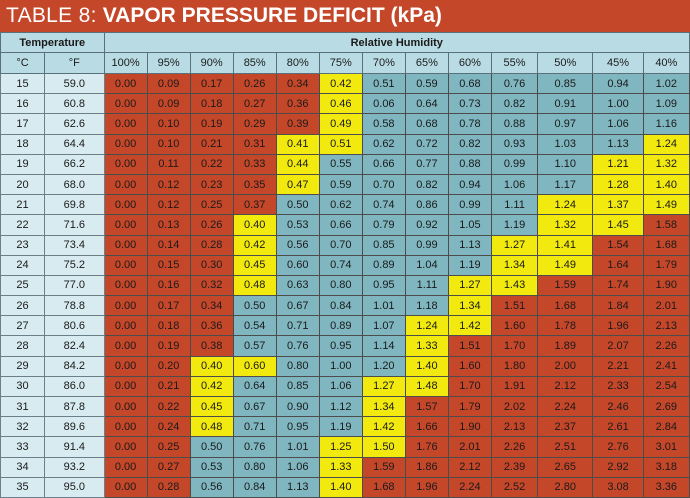 This screenshot has height=498, width=690. Describe the element at coordinates (211, 406) in the screenshot. I see `vpd-cell: 0.45` at that location.